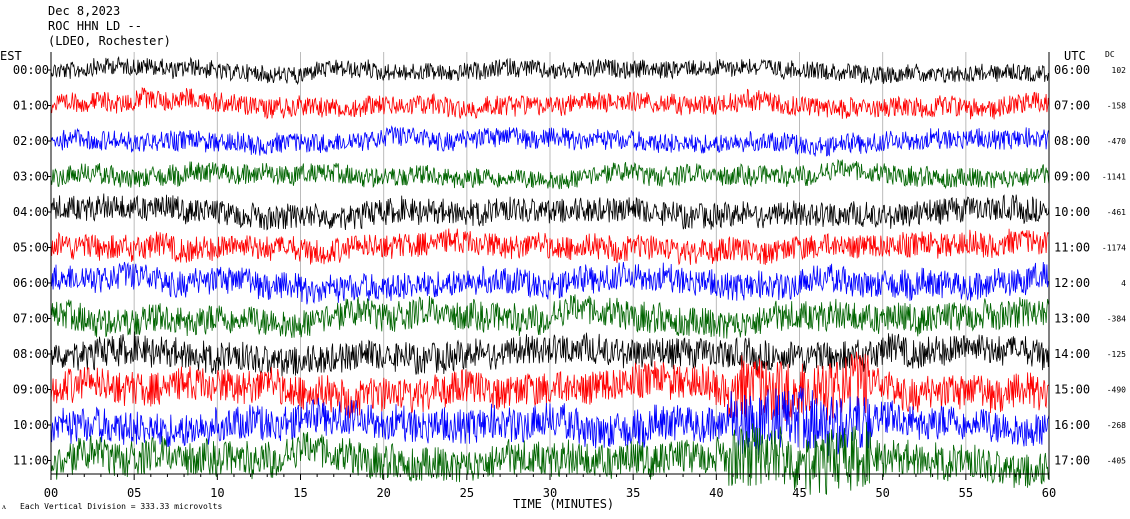 Image resolution: width=1130 pixels, height=519 pixels. Describe the element at coordinates (1116, 141) in the screenshot. I see `dc-offset-value: -470` at that location.